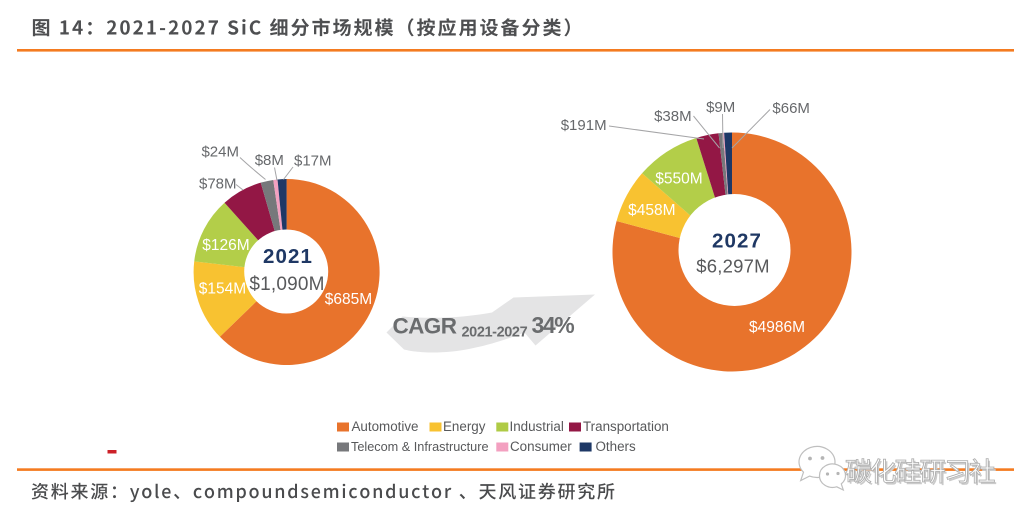 The width and height of the screenshot is (1024, 514). Describe the element at coordinates (495, 333) in the screenshot. I see `svg-text: 2021-2027` at that location.